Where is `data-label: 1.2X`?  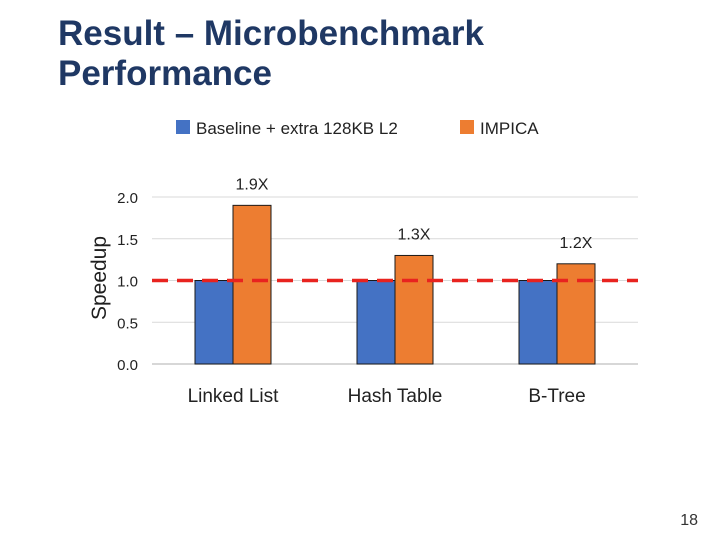 data-label: 1.2X is located at coordinates (576, 243).